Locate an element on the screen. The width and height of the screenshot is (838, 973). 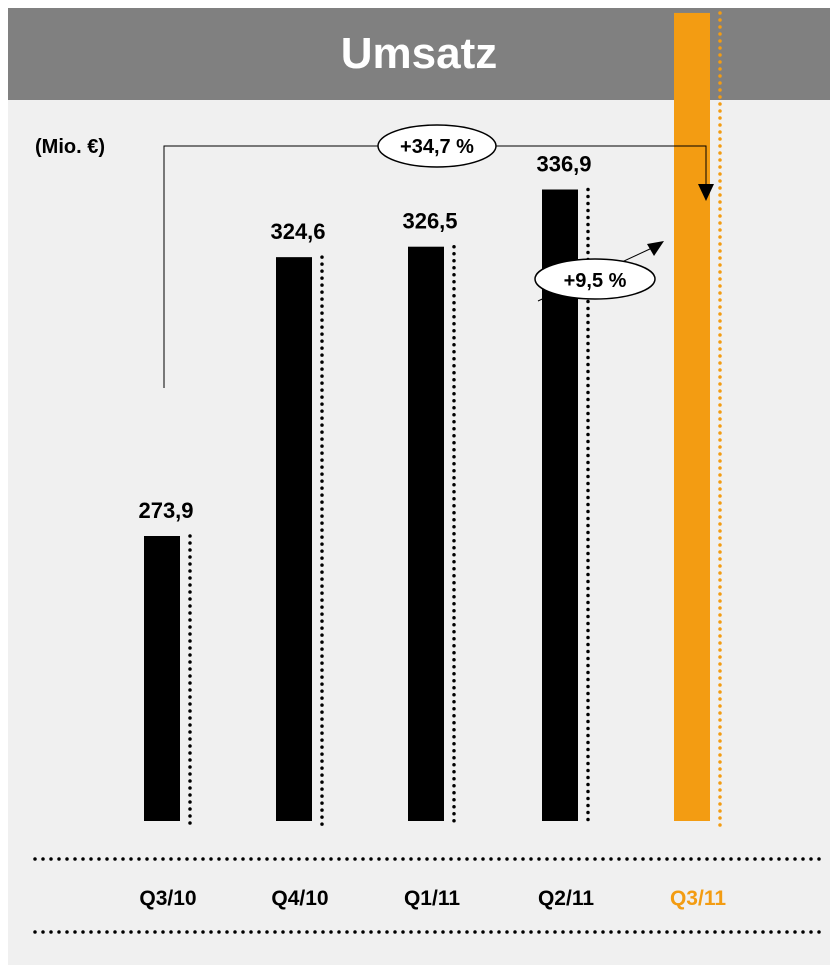
category-label: Q1/11 is located at coordinates (432, 898).